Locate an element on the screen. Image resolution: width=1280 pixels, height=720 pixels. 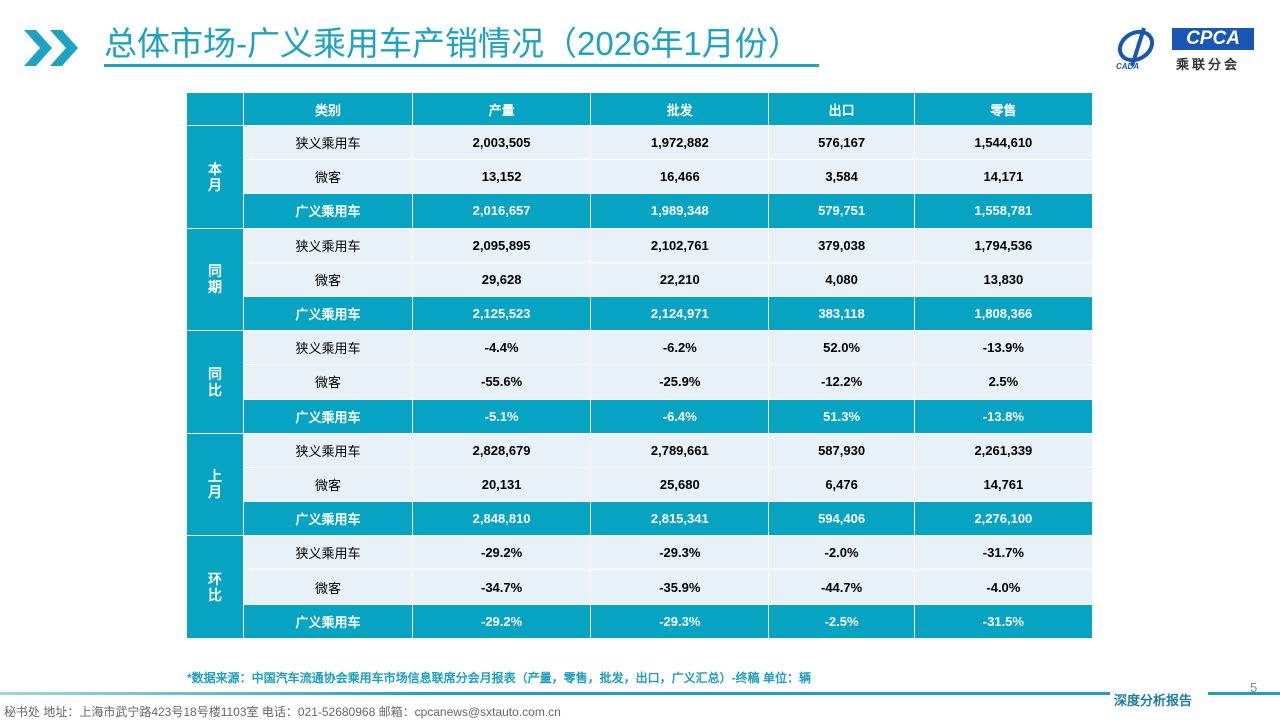
page-number: 5 is located at coordinates (1254, 687).